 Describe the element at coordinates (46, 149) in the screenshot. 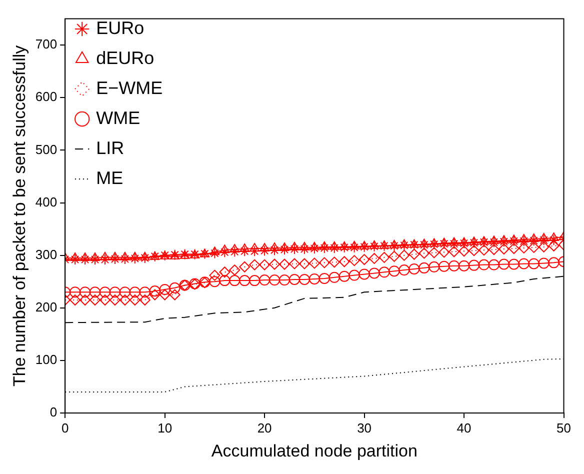

I see `y-tick-label: 500` at that location.